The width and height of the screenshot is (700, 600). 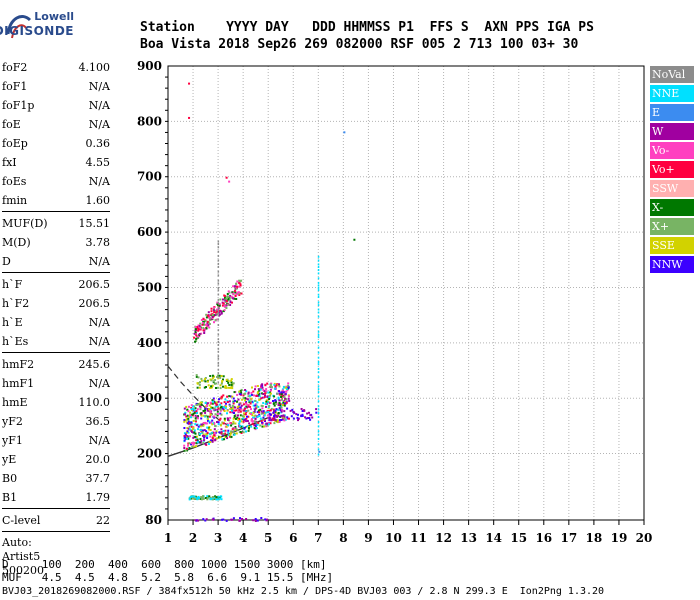 I want to click on param-row: fmin 1.60, so click(x=56, y=200).